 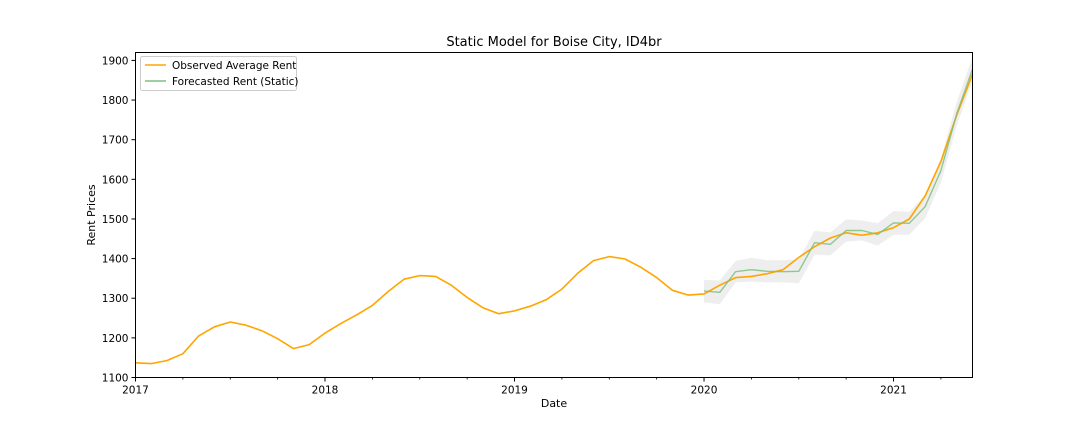 What do you see at coordinates (115, 339) in the screenshot?
I see `y-tick-label-1200: 1200` at bounding box center [115, 339].